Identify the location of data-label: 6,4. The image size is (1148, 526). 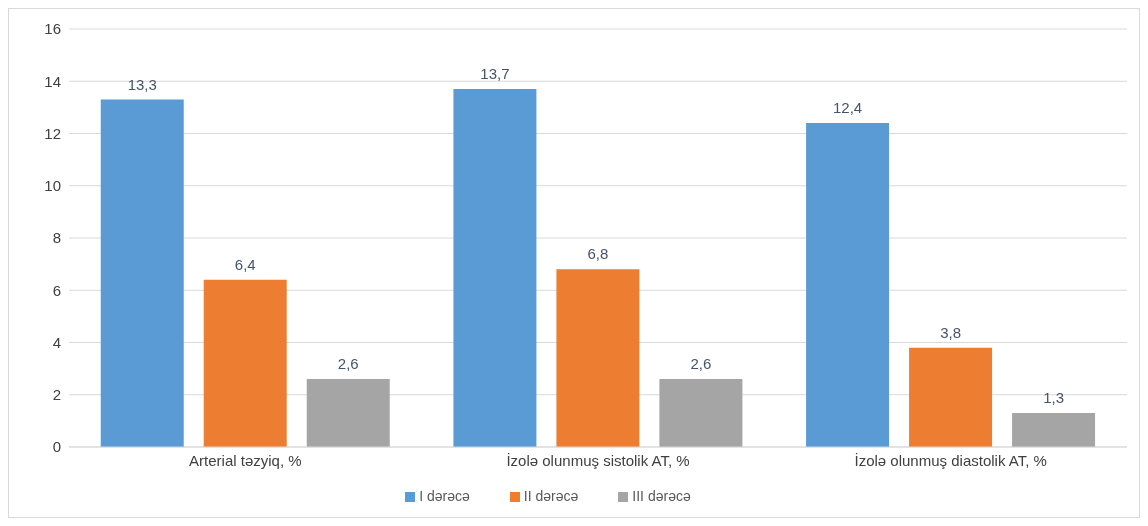
(245, 264).